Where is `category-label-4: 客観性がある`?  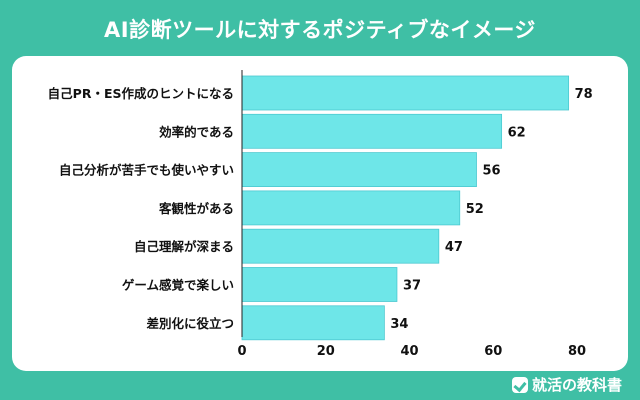
category-label-4: 客観性がある is located at coordinates (196, 208).